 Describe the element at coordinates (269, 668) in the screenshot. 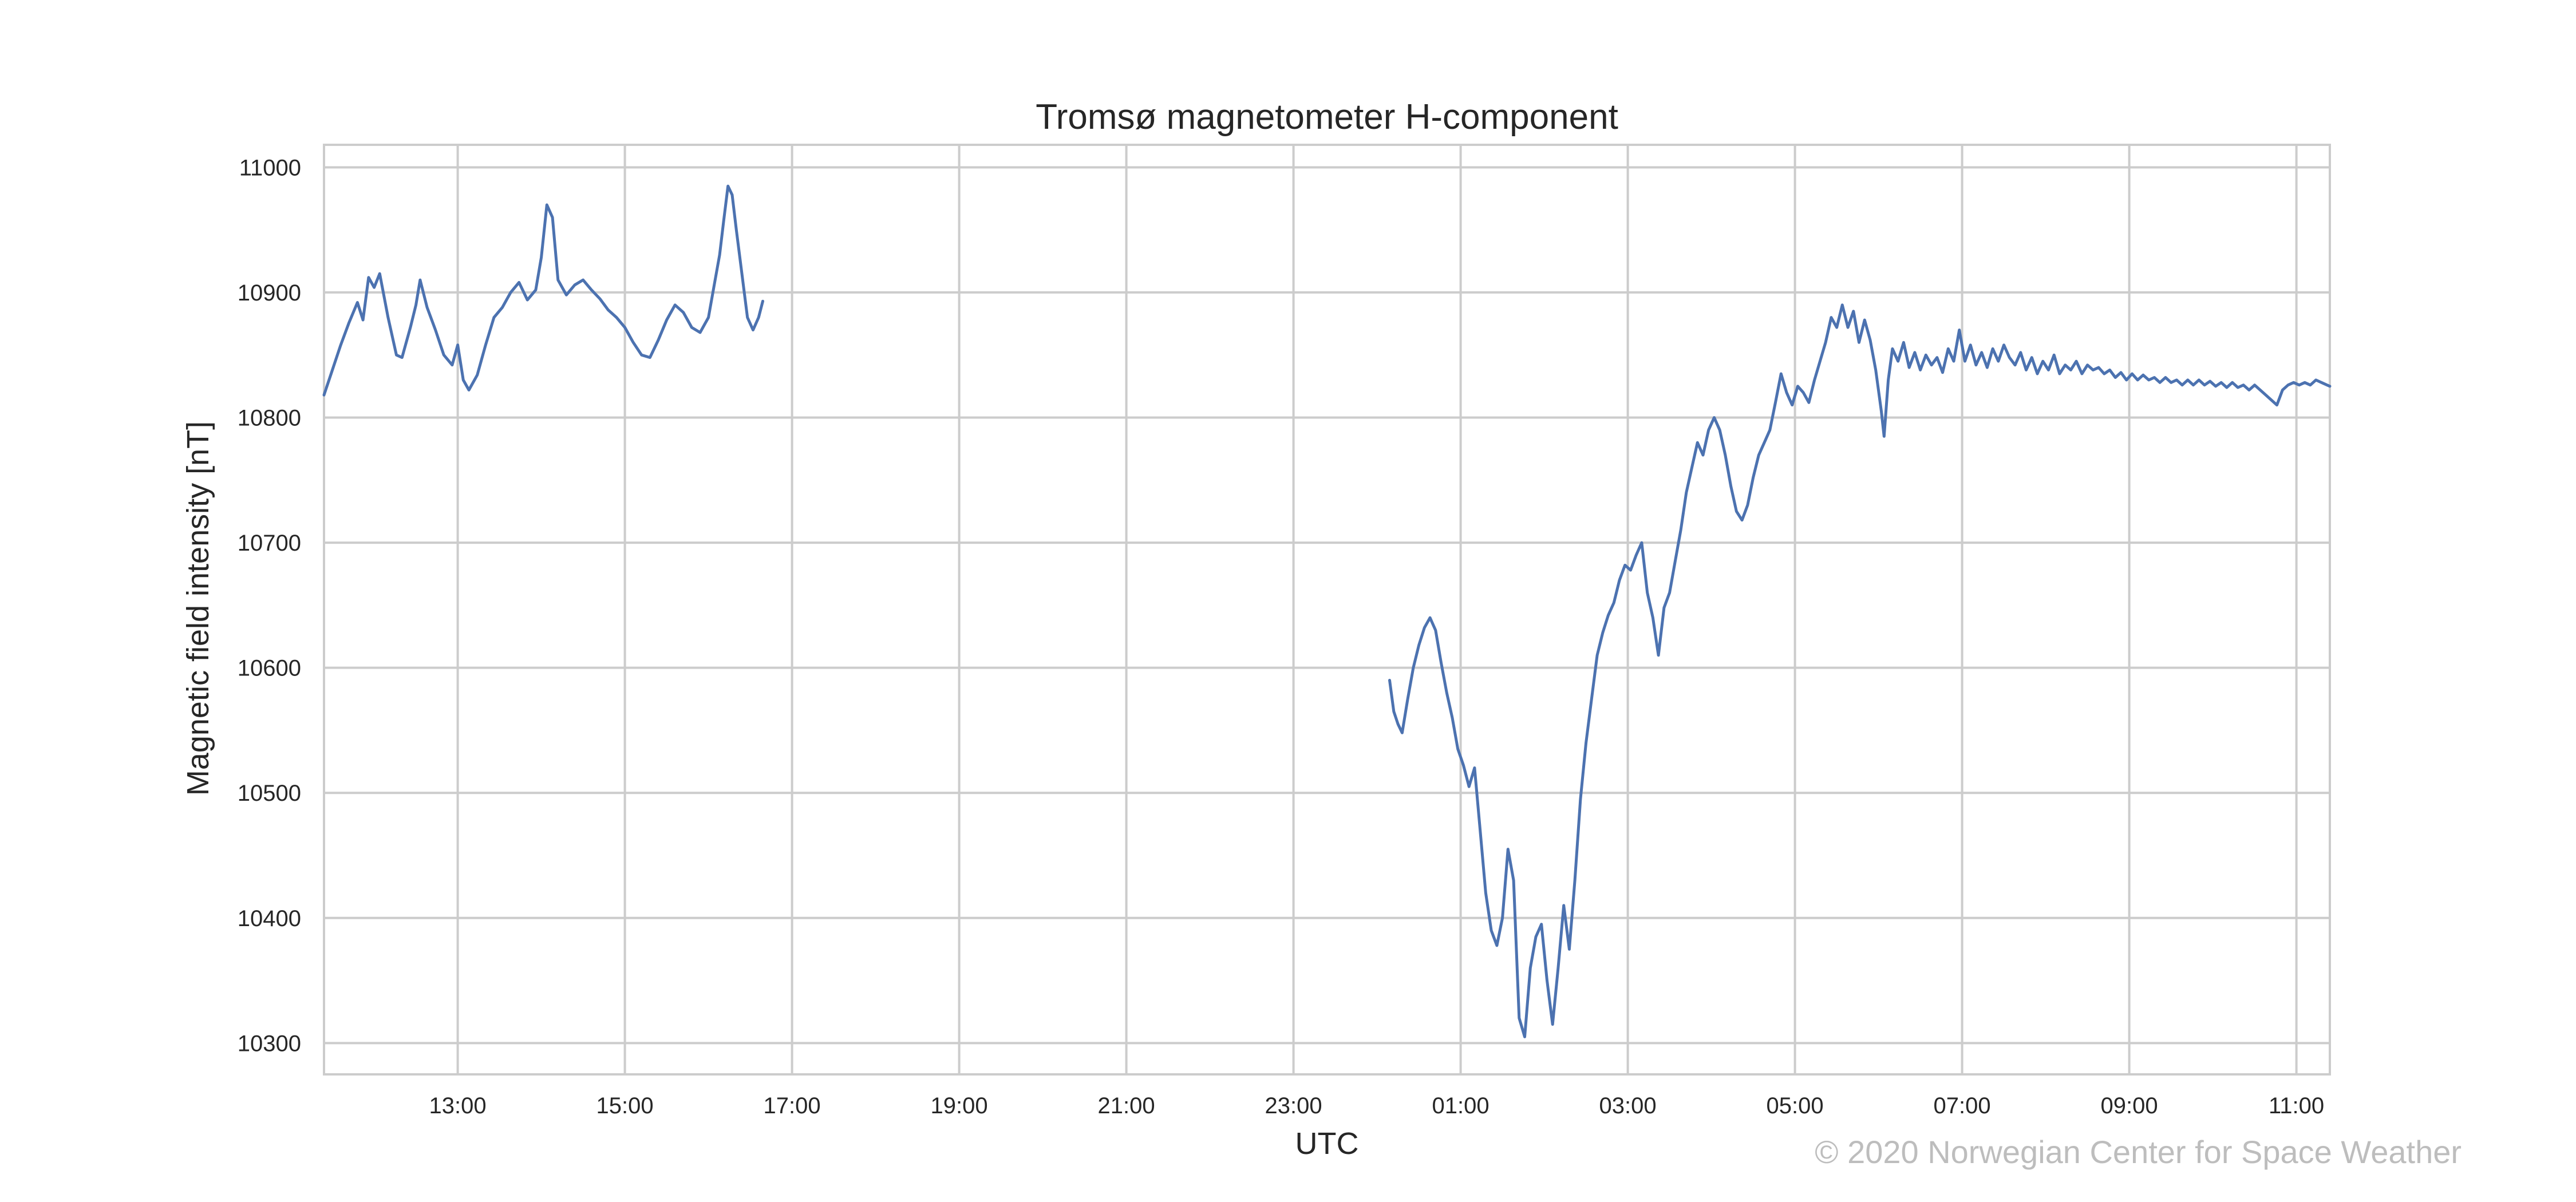

I see `y-tick-label: 10600` at that location.